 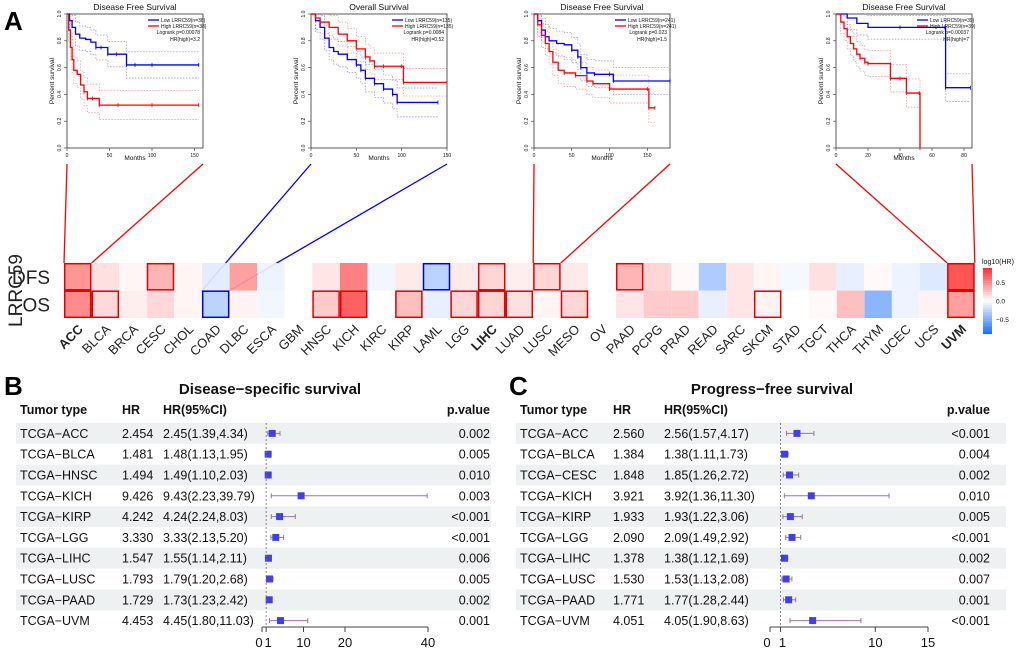 What do you see at coordinates (205, 476) in the screenshot?
I see `forest-ci-value: 1.49(1.10,2.03)` at bounding box center [205, 476].